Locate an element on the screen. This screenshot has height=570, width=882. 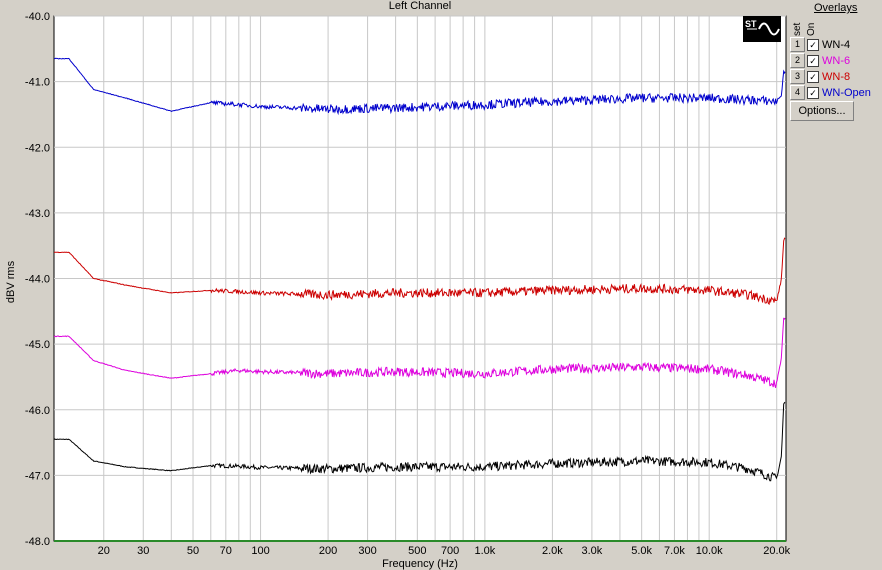
y-tick-label: -40.0 is located at coordinates (37, 17).